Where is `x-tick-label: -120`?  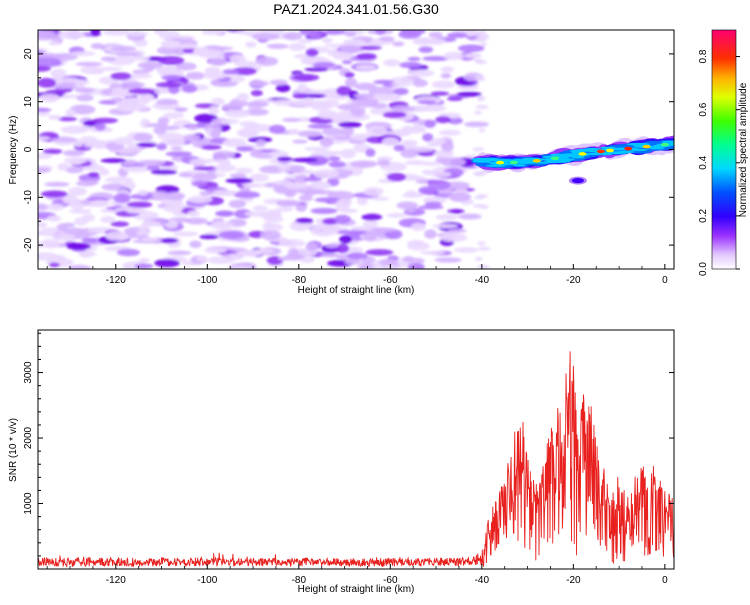
x-tick-label: -120 is located at coordinates (116, 280).